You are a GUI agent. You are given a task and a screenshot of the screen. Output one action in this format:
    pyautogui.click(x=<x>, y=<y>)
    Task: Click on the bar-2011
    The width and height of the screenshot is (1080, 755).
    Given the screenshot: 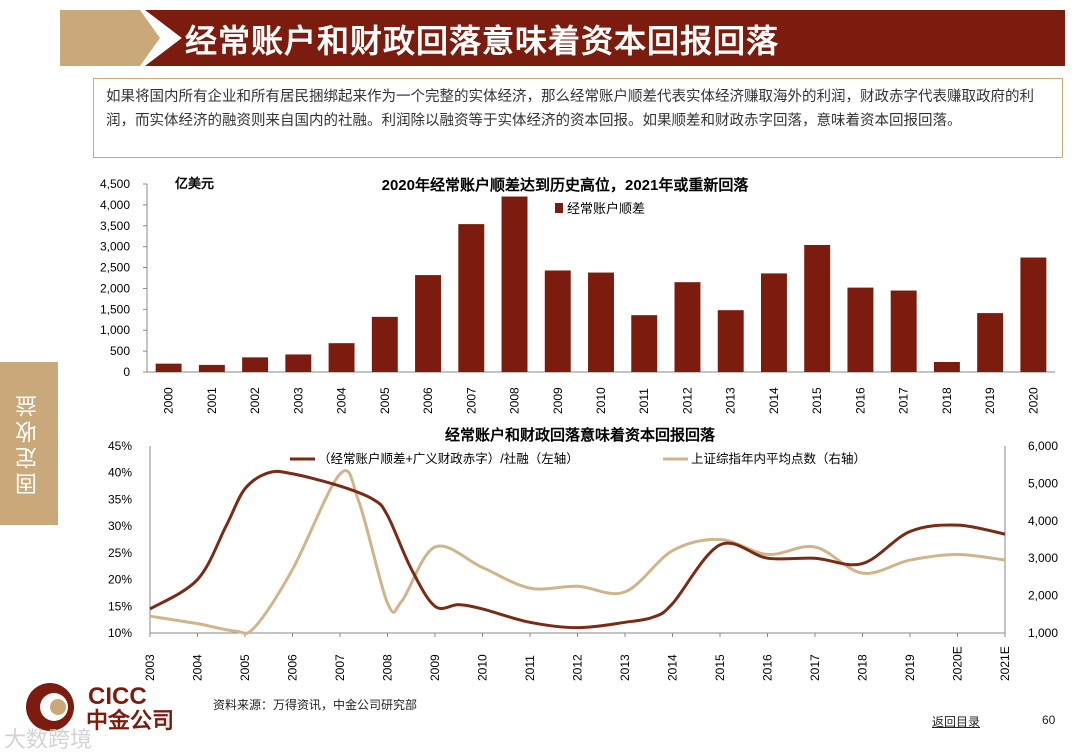 What is the action you would take?
    pyautogui.click(x=644, y=343)
    